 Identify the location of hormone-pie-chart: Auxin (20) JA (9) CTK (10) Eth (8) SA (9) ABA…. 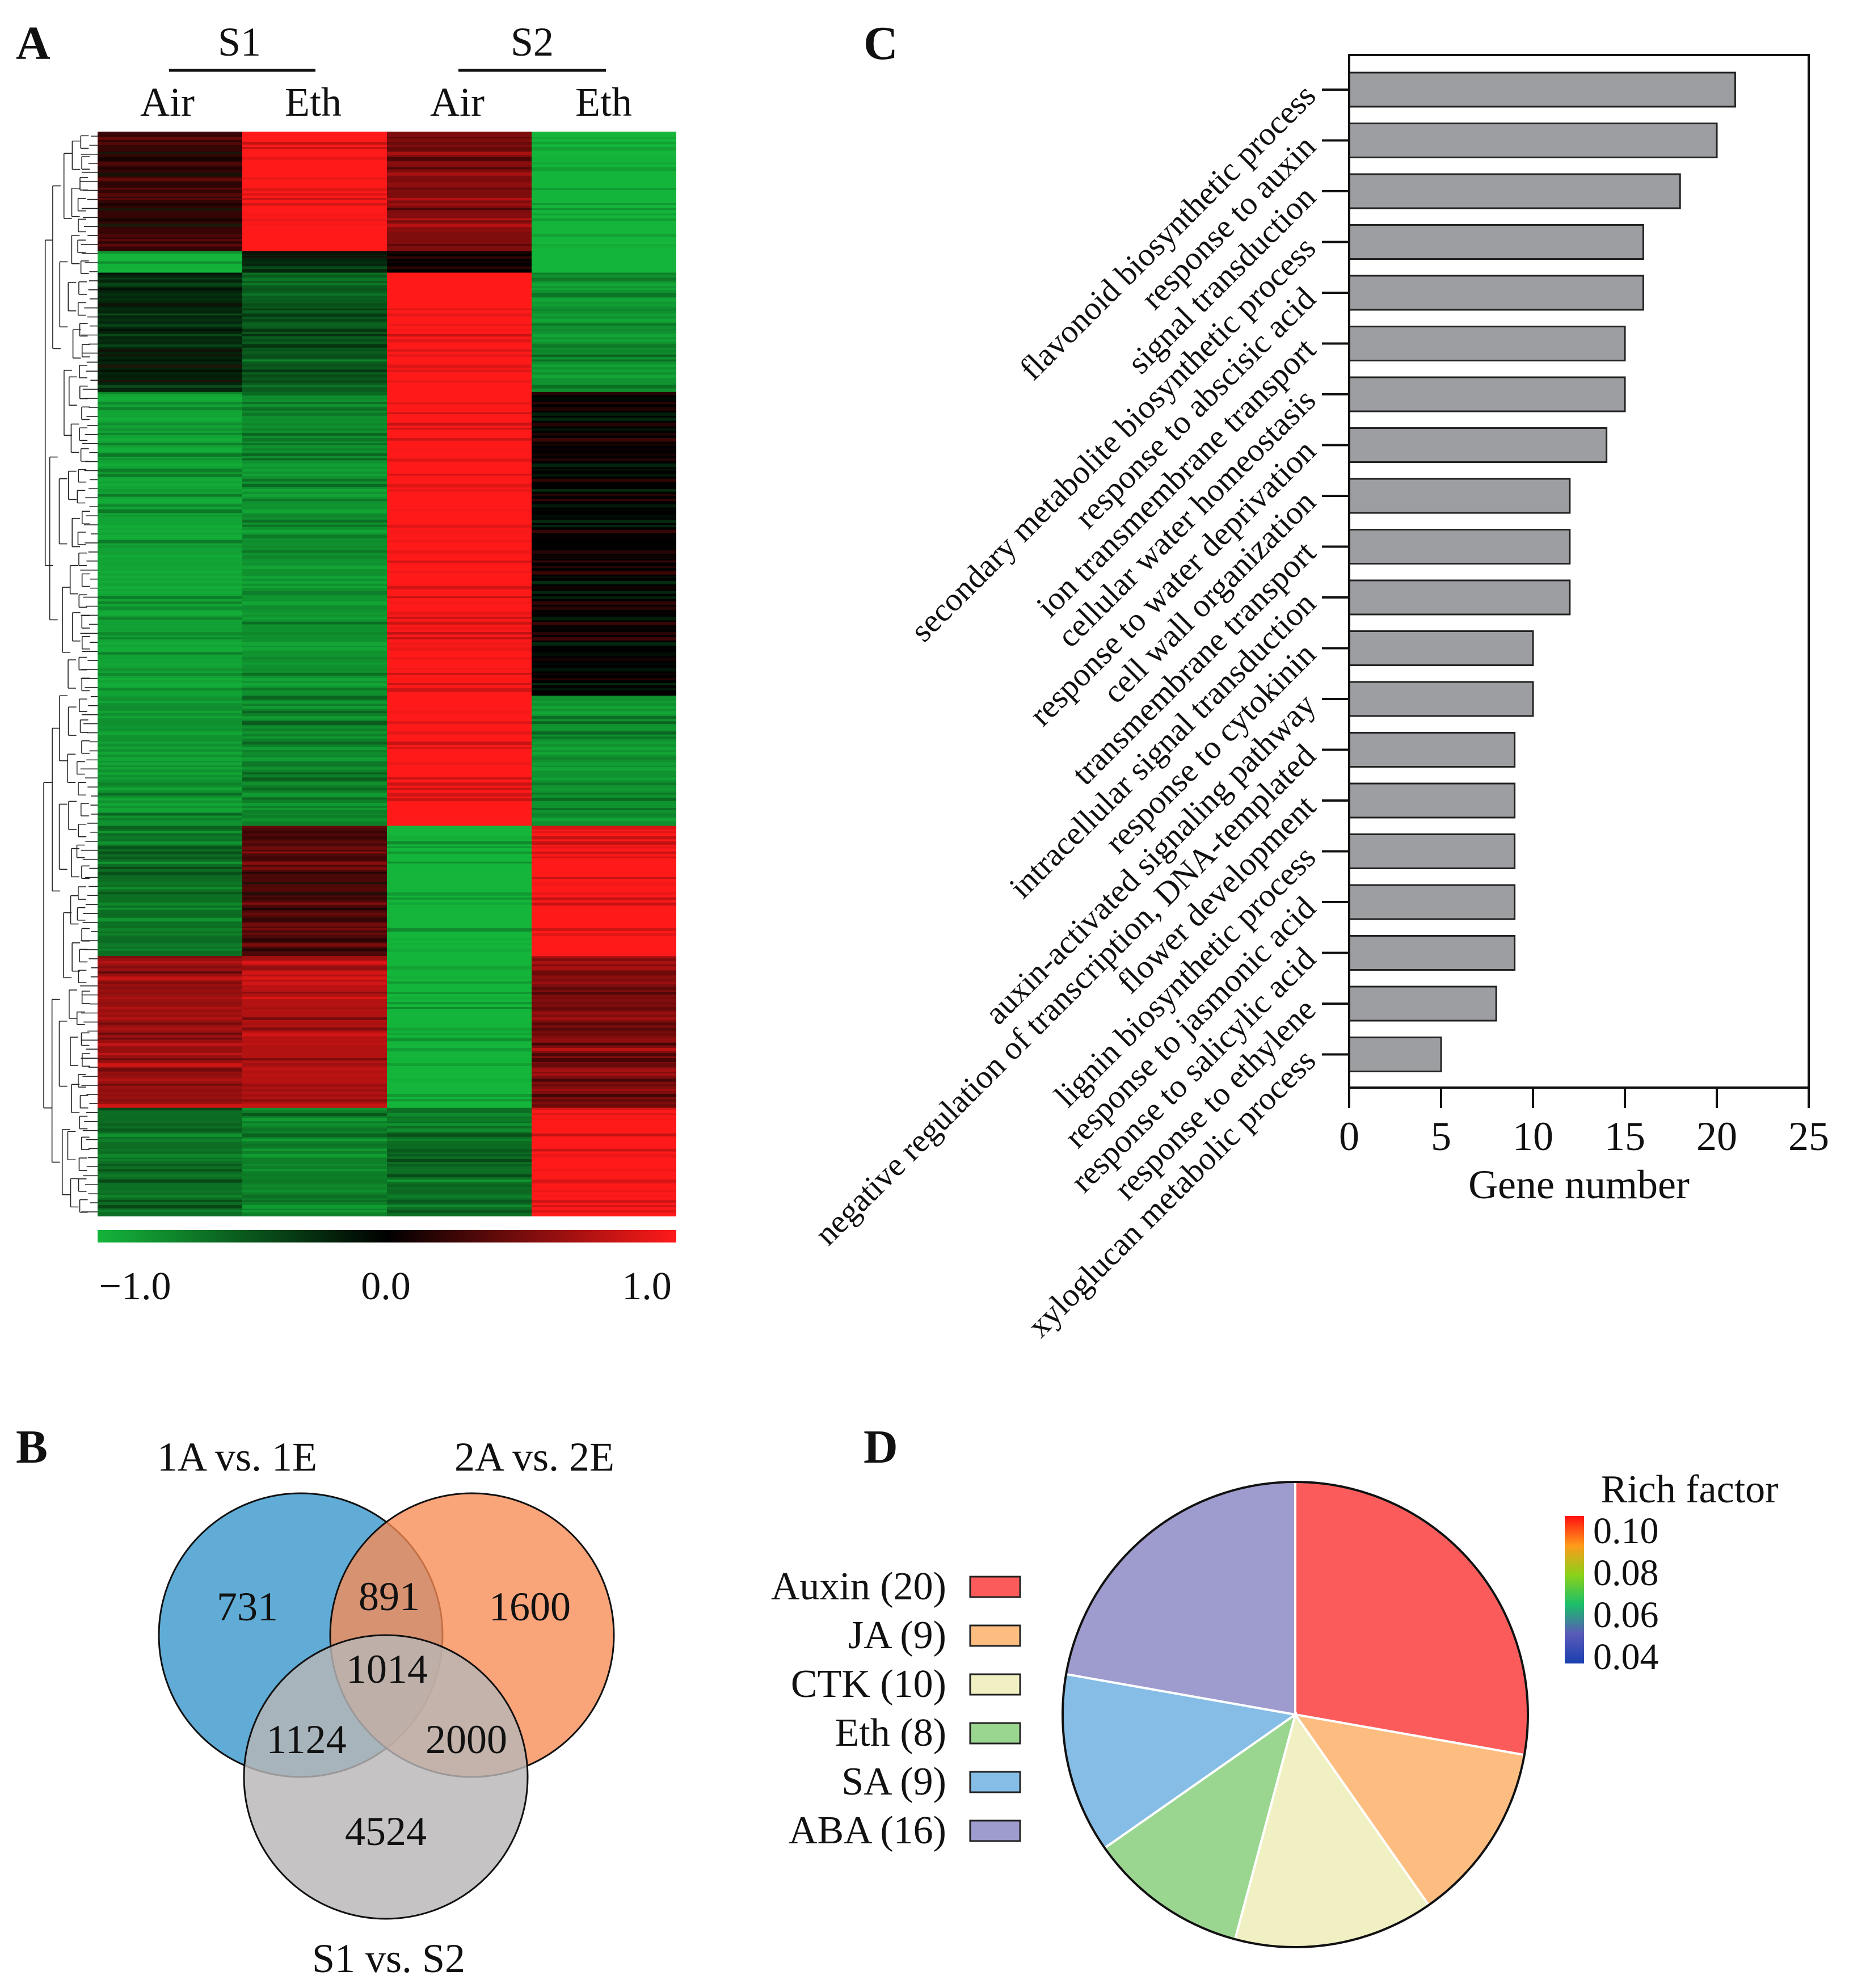
(1274, 1708).